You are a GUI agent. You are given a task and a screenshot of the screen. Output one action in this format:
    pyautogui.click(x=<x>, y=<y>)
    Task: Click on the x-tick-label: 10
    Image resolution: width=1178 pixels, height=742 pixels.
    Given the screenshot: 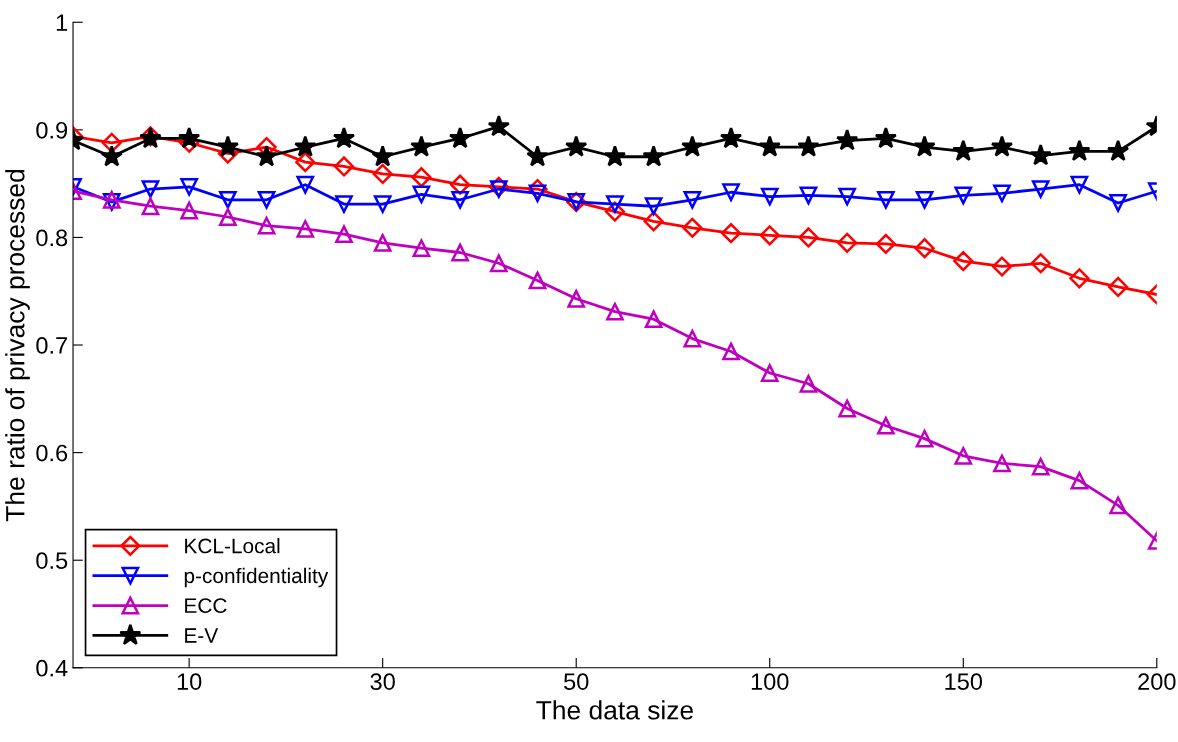 What is the action you would take?
    pyautogui.click(x=189, y=681)
    